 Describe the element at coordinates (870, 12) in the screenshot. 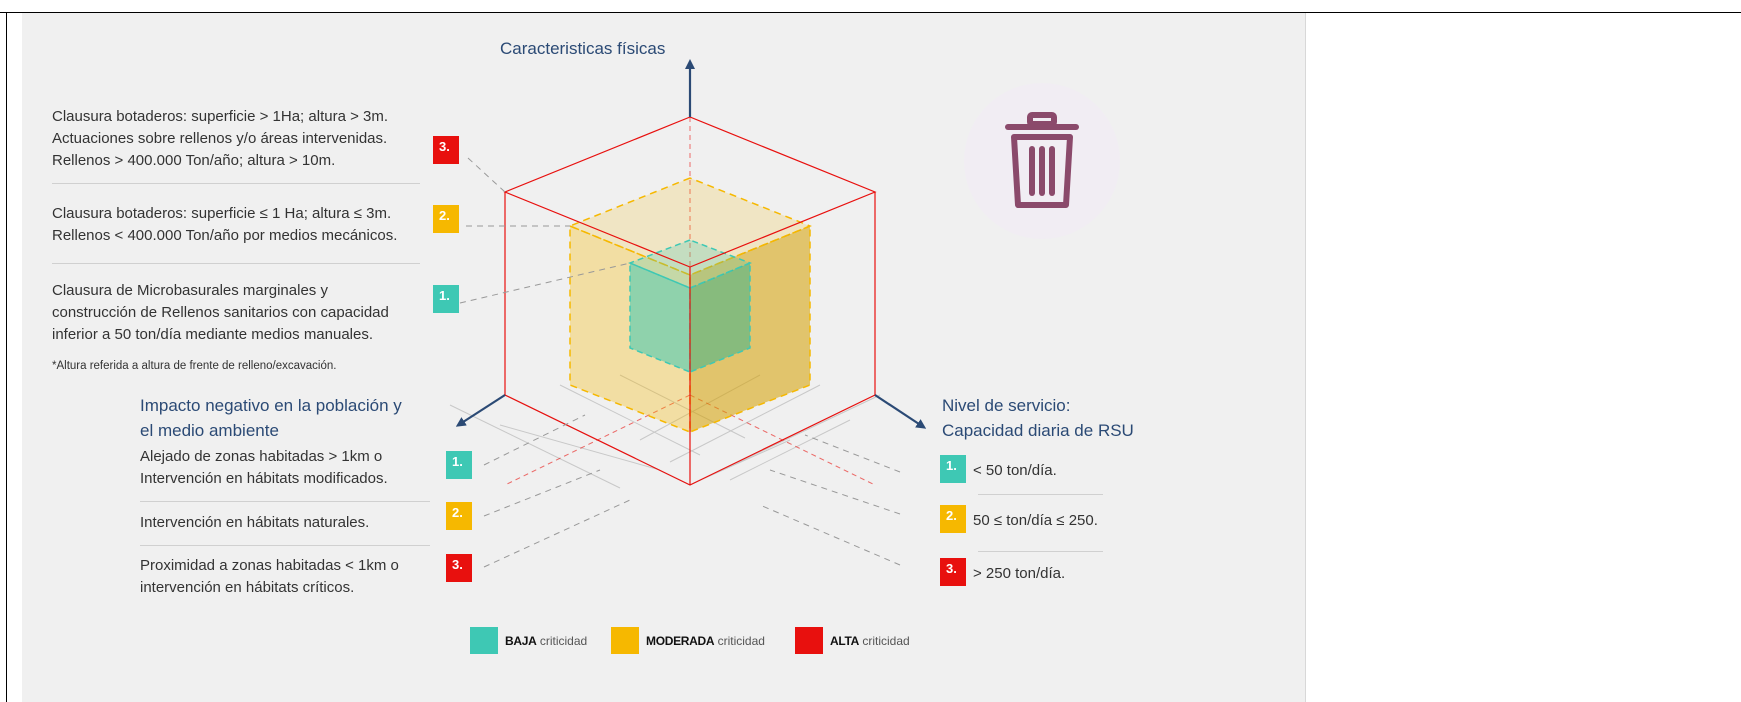

I see `frame-top-border` at that location.